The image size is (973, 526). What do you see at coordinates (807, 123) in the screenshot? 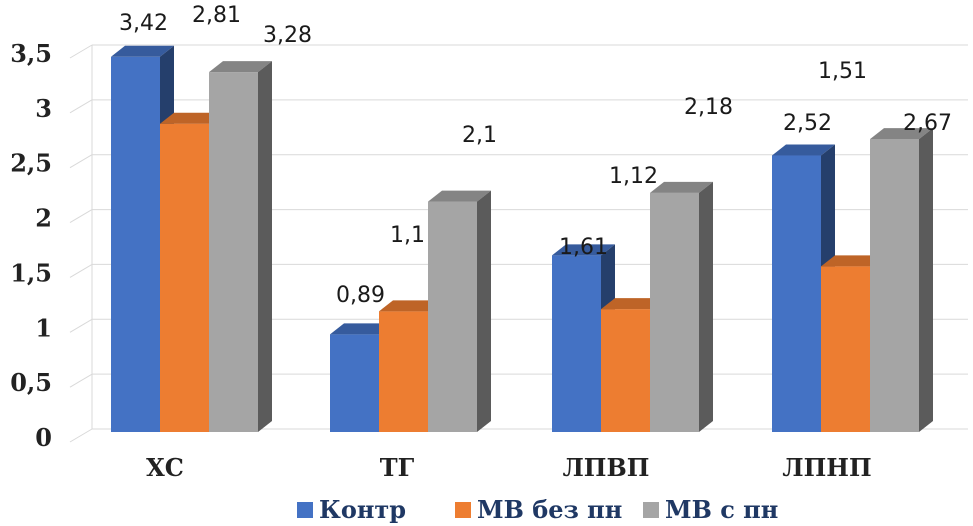
I see `data-label: 2,52` at bounding box center [807, 123].